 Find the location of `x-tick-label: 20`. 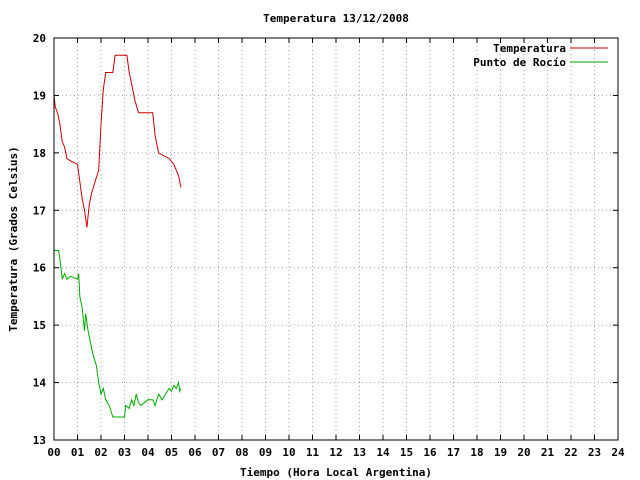

x-tick-label: 20 is located at coordinates (523, 452).